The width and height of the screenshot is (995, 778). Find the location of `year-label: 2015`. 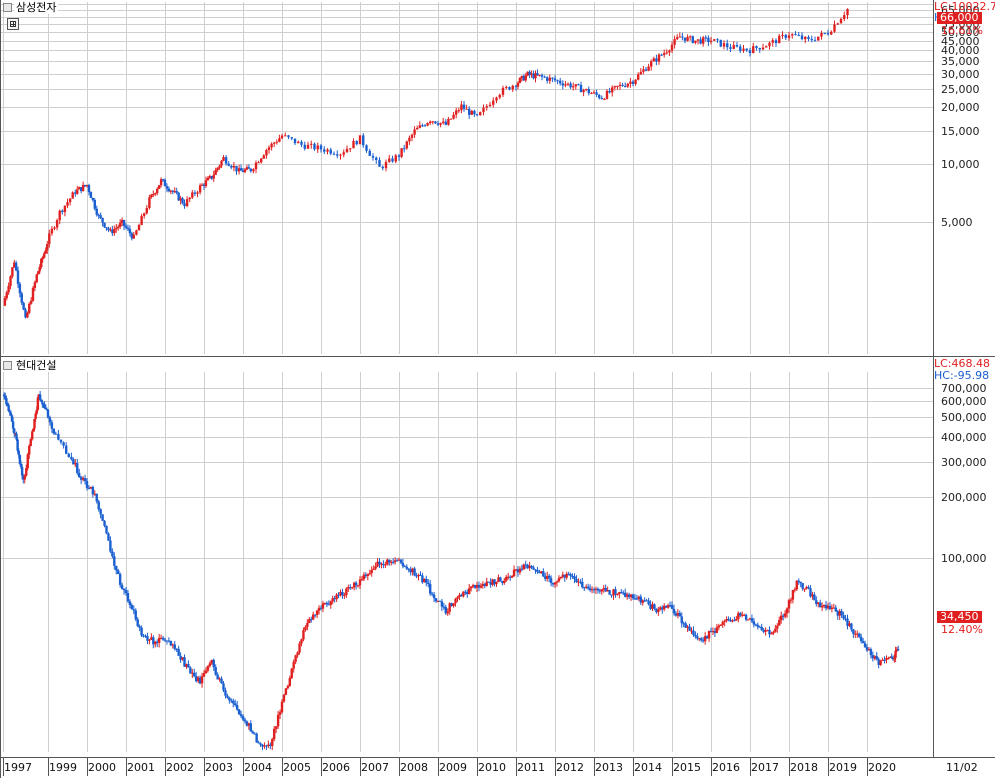

year-label: 2015 is located at coordinates (687, 767).